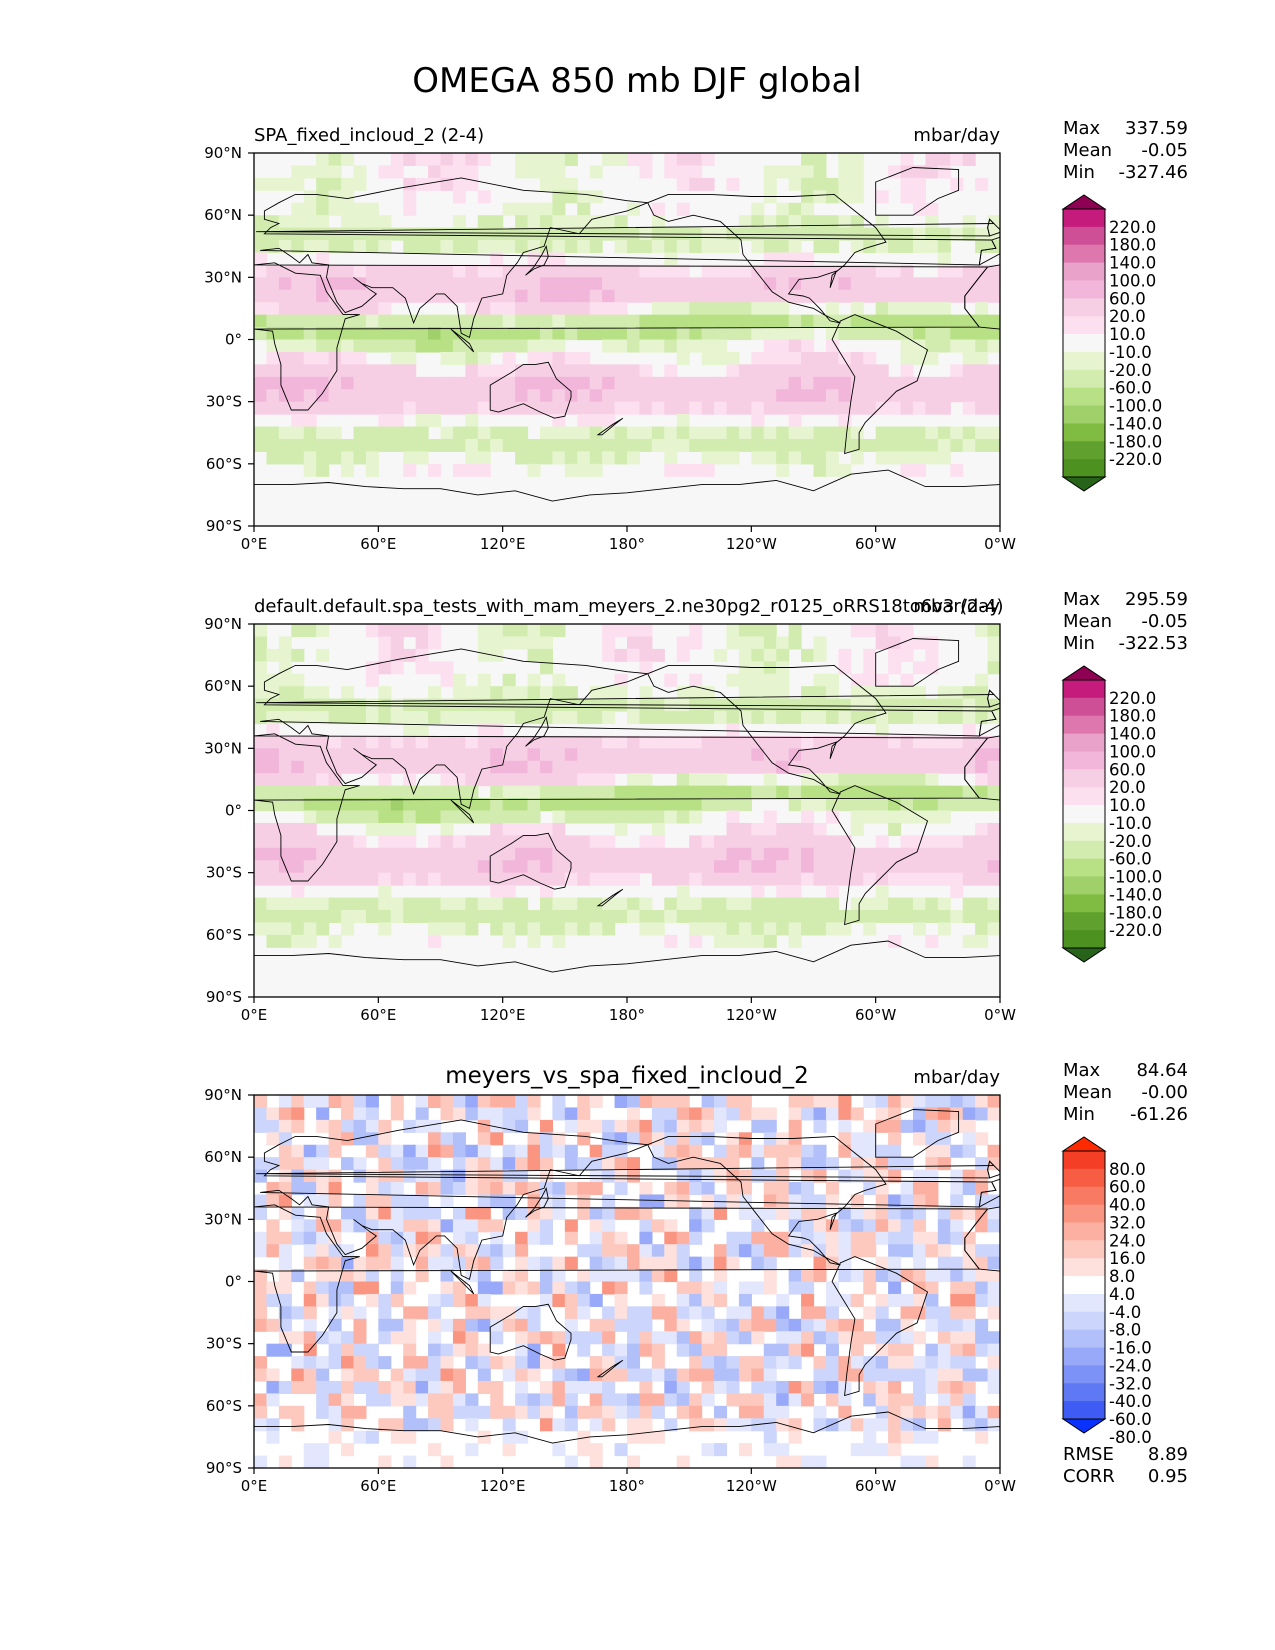 The image size is (1275, 1650). I want to click on colorbar-label: 100.0, so click(1132, 280).